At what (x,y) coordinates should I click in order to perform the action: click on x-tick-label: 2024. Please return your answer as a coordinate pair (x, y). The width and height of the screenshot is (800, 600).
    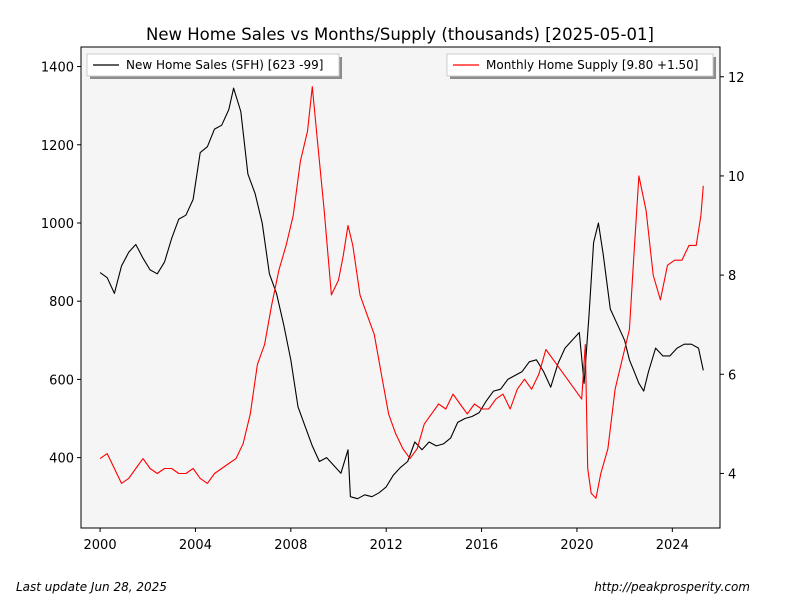
    Looking at the image, I should click on (672, 545).